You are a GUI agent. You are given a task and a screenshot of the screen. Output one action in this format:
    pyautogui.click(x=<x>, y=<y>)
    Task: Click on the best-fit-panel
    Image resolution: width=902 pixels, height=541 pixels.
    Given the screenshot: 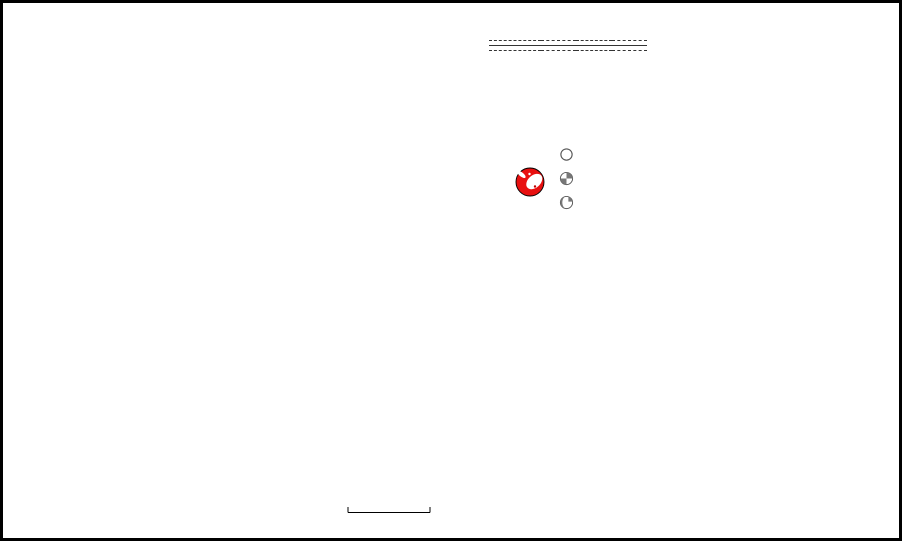 What is the action you would take?
    pyautogui.click(x=570, y=34)
    